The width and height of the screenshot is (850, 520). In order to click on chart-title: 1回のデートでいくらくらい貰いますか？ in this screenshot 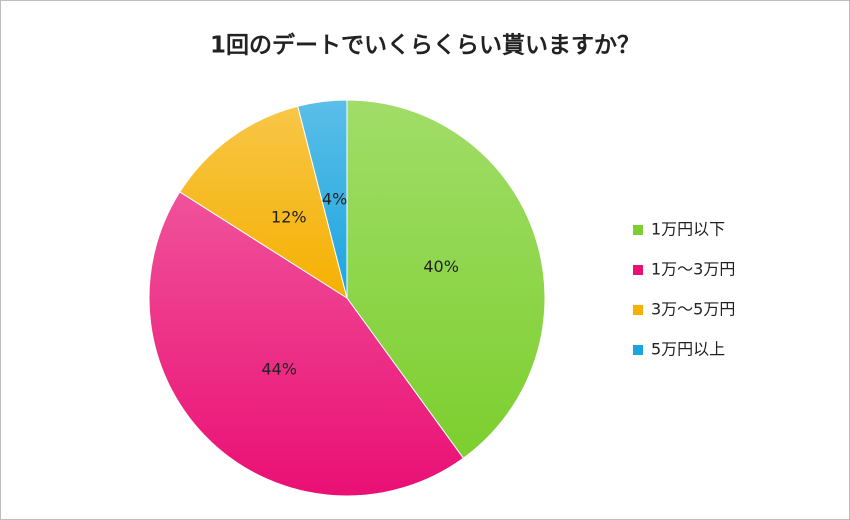, I will do `click(425, 45)`.